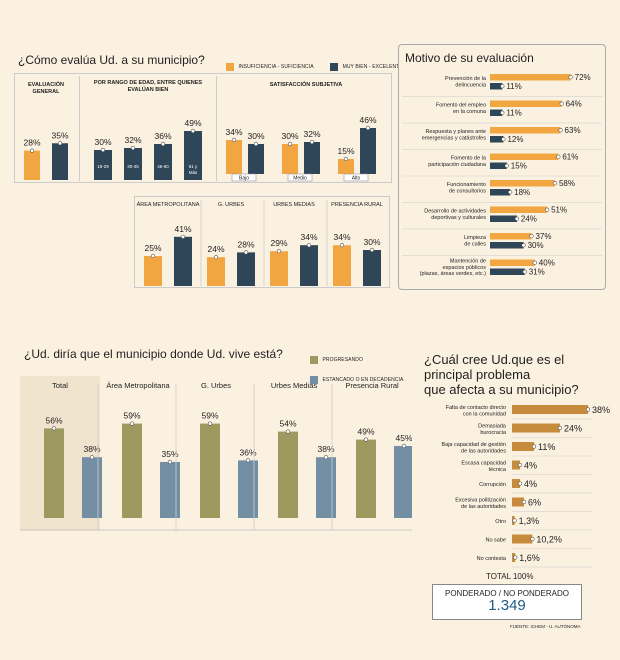 The width and height of the screenshot is (620, 660). What do you see at coordinates (60, 143) in the screenshot?
I see `general-muy-marker` at bounding box center [60, 143].